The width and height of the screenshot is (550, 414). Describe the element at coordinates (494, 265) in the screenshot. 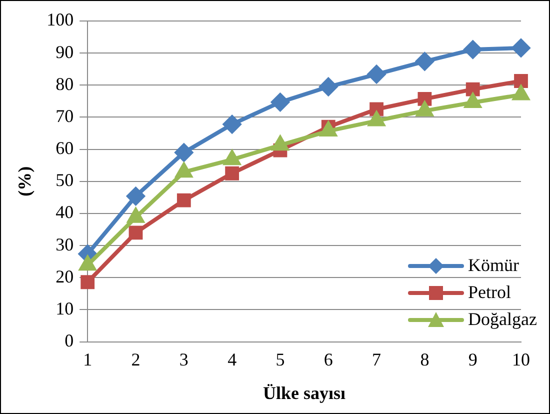

I see `legend-label: Kömür` at that location.